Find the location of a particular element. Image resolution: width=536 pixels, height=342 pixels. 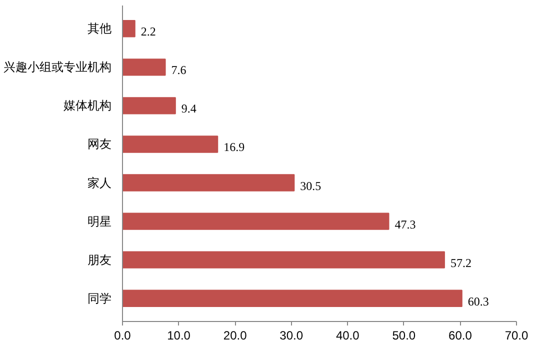

y-tick-label: 其他 is located at coordinates (100, 29).